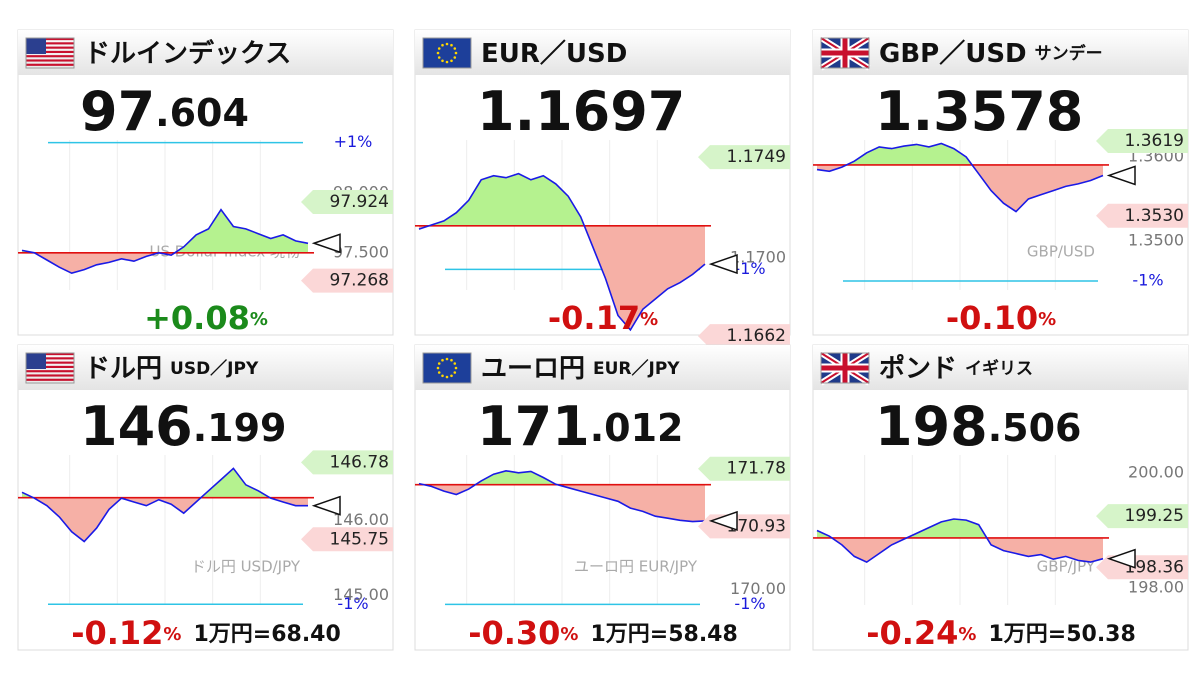  What do you see at coordinates (979, 111) in the screenshot?
I see `price: 1.3578` at bounding box center [979, 111].